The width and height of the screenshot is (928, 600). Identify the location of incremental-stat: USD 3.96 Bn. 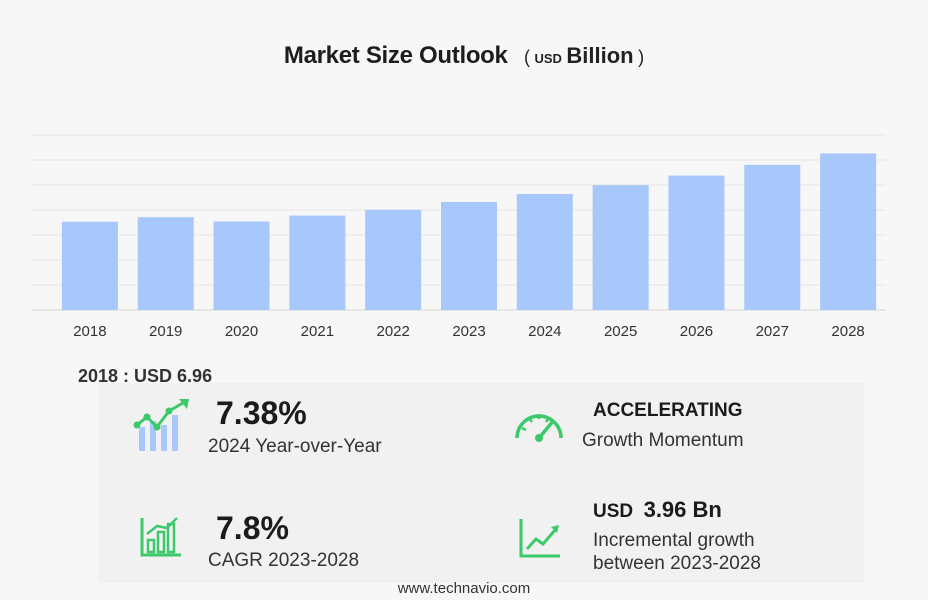
(657, 510).